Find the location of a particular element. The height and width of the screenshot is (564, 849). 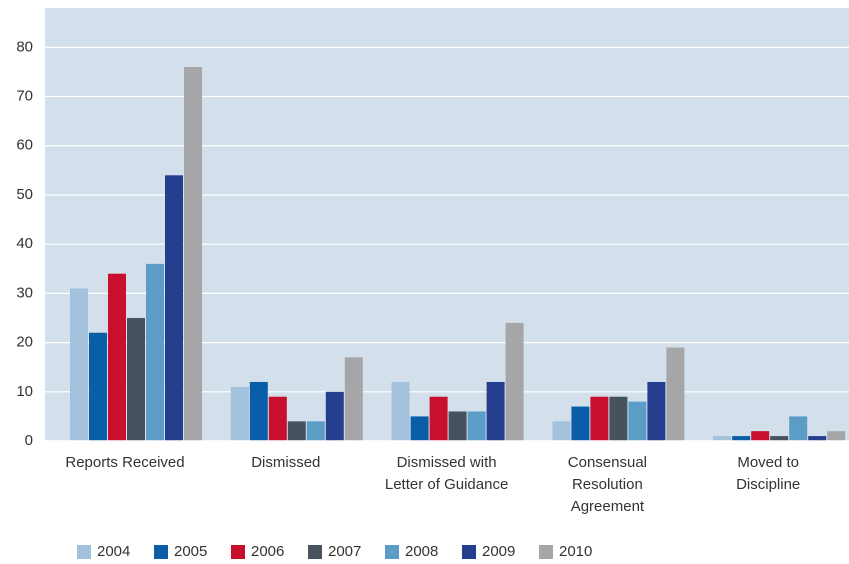

y-tick-label: 30 is located at coordinates (24, 292).